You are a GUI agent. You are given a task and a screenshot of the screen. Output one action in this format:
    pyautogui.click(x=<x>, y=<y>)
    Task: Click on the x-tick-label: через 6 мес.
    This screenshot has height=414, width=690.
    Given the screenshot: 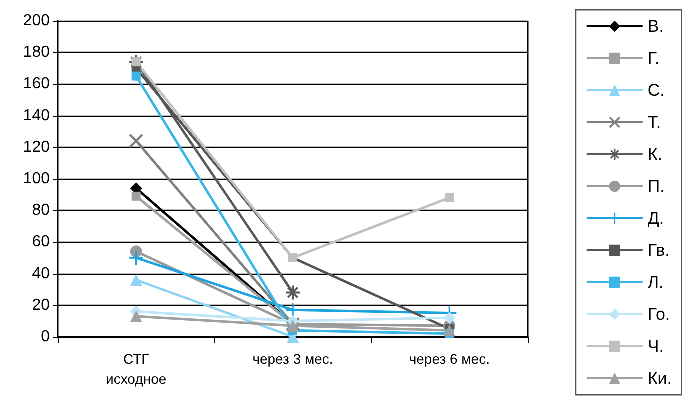 What is the action you would take?
    pyautogui.click(x=449, y=359)
    